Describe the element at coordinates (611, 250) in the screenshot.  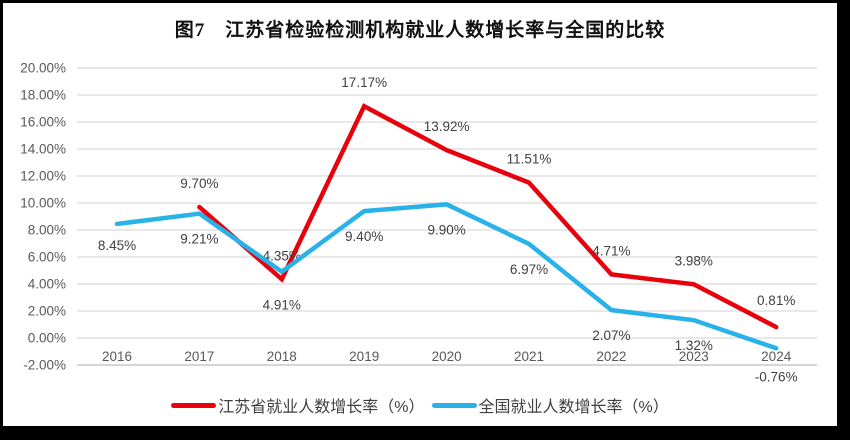
I see `data-label-jiangsu: 4.71%` at that location.